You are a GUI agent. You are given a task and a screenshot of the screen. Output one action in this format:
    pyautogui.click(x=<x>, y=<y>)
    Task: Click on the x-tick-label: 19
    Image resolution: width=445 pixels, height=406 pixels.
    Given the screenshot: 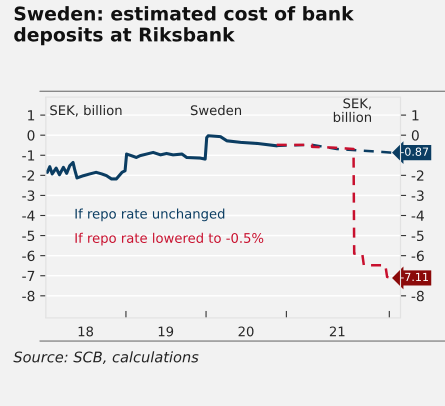 What is the action you would take?
    pyautogui.click(x=166, y=331)
    